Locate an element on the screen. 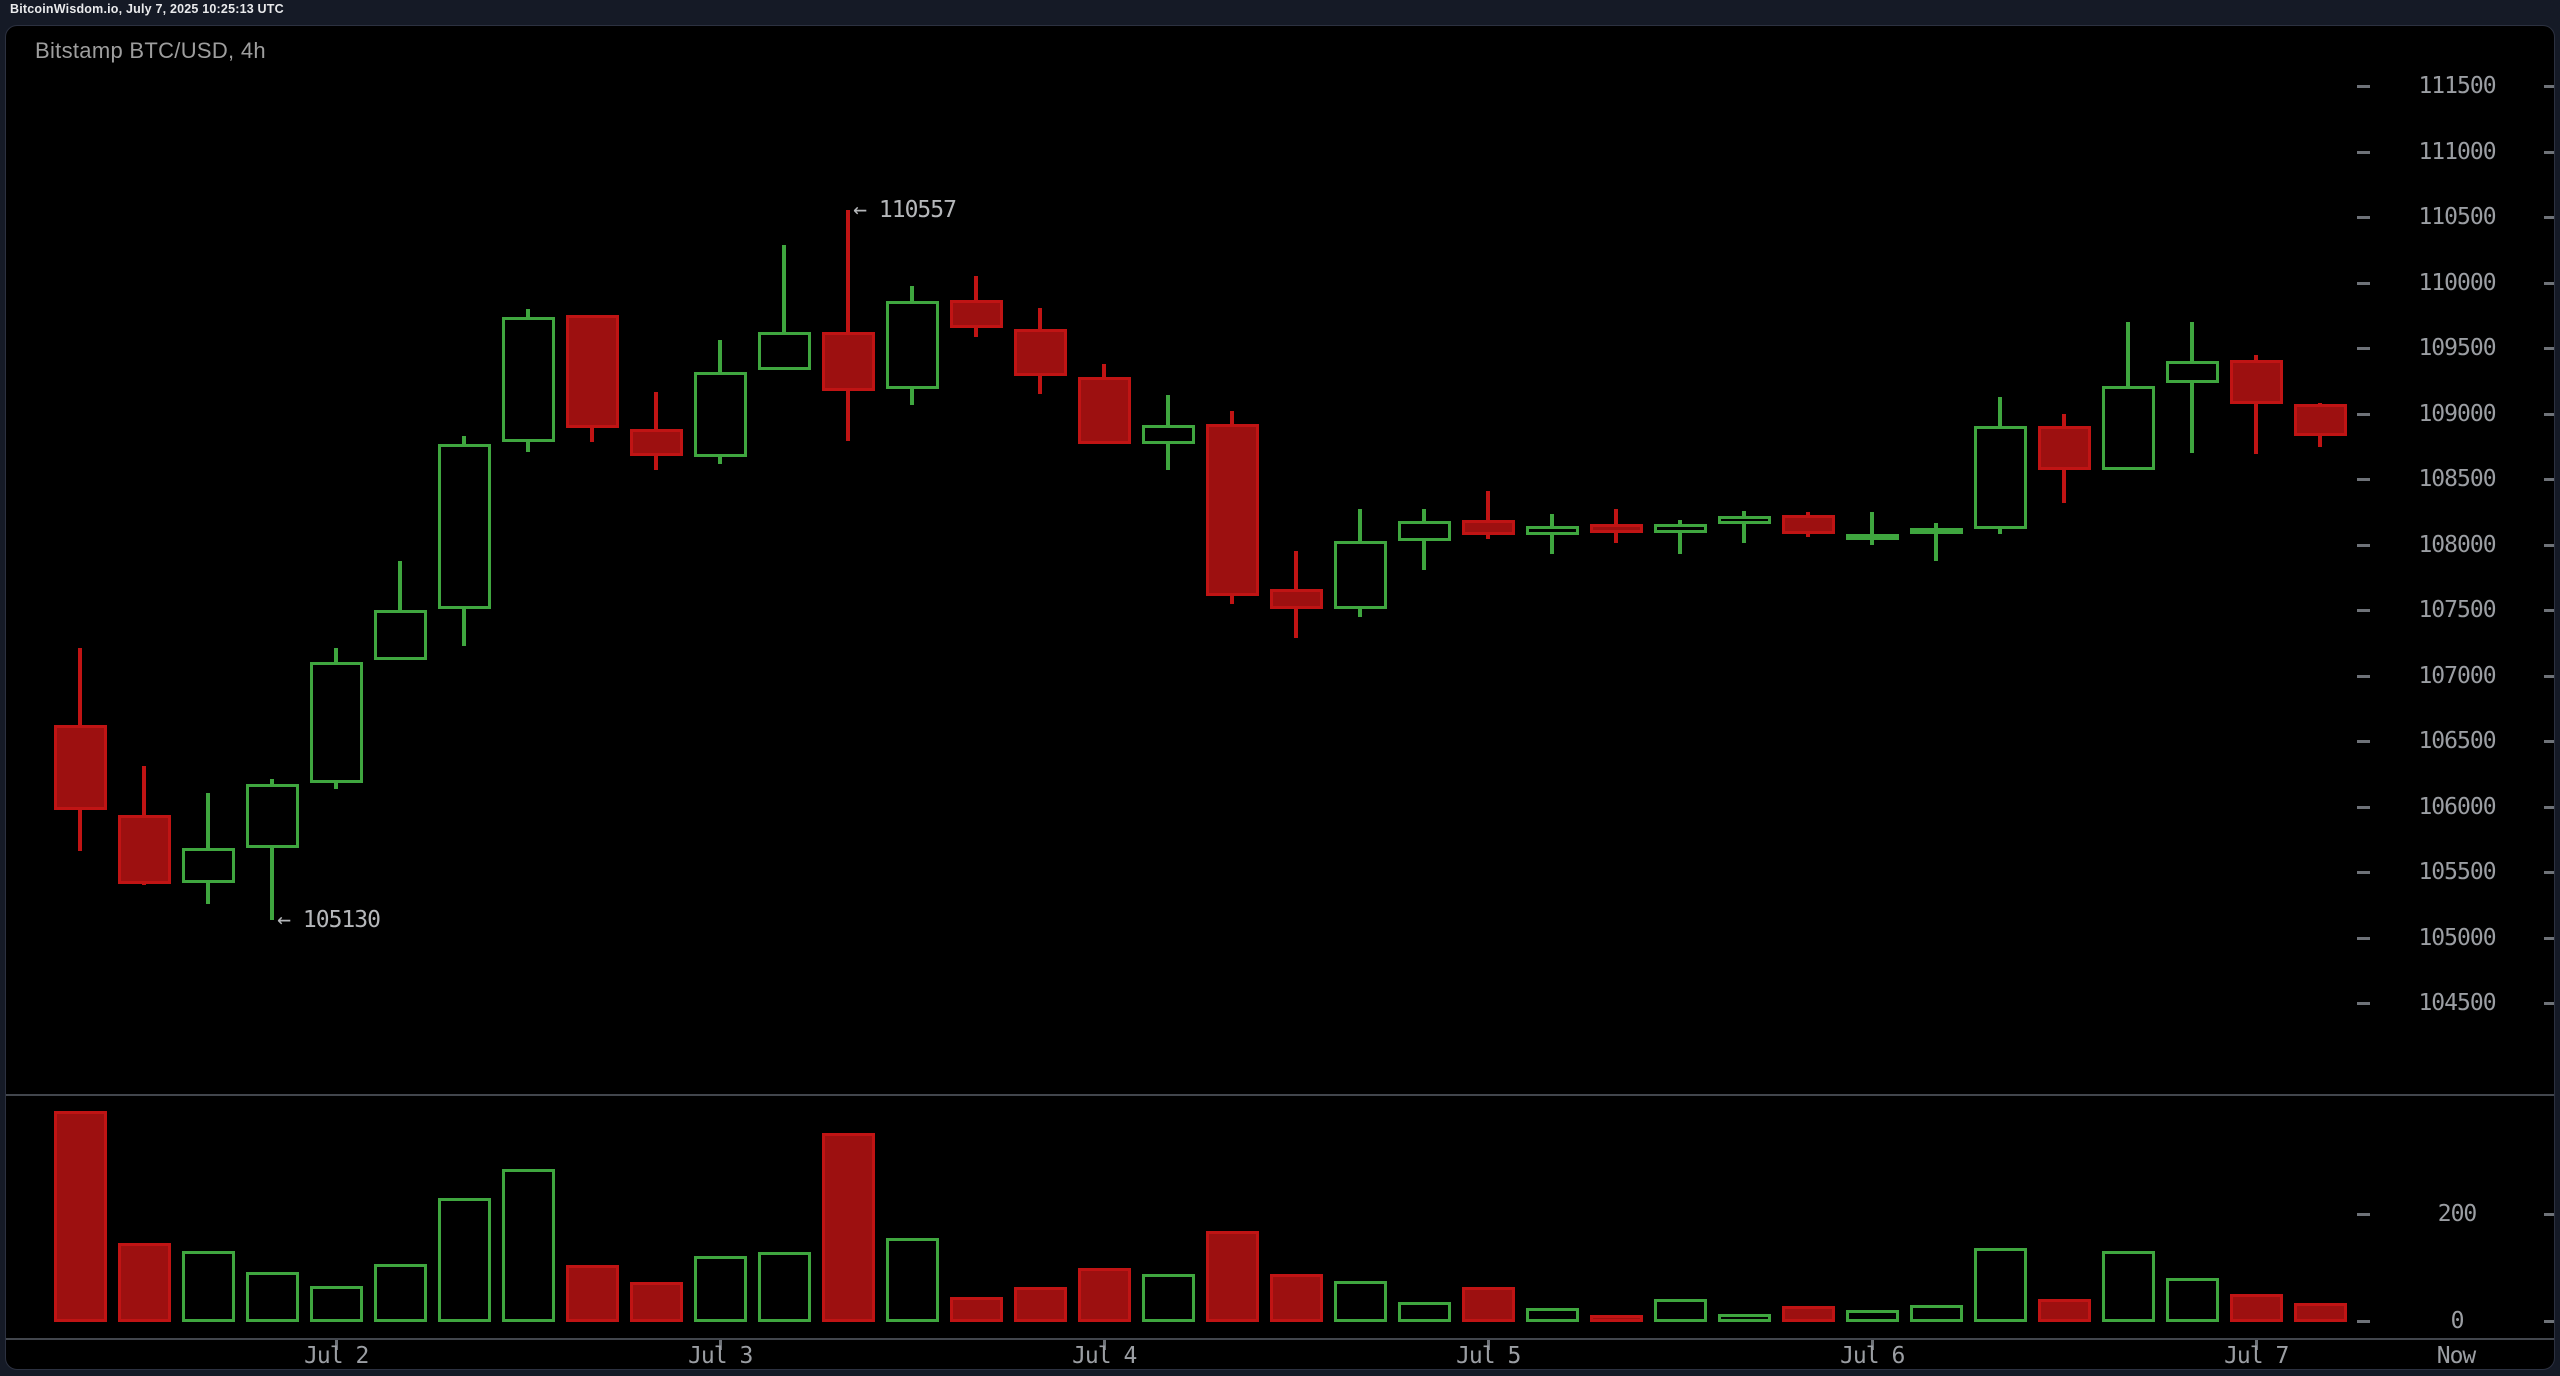  annotation-low: ← 105130 is located at coordinates (329, 920).